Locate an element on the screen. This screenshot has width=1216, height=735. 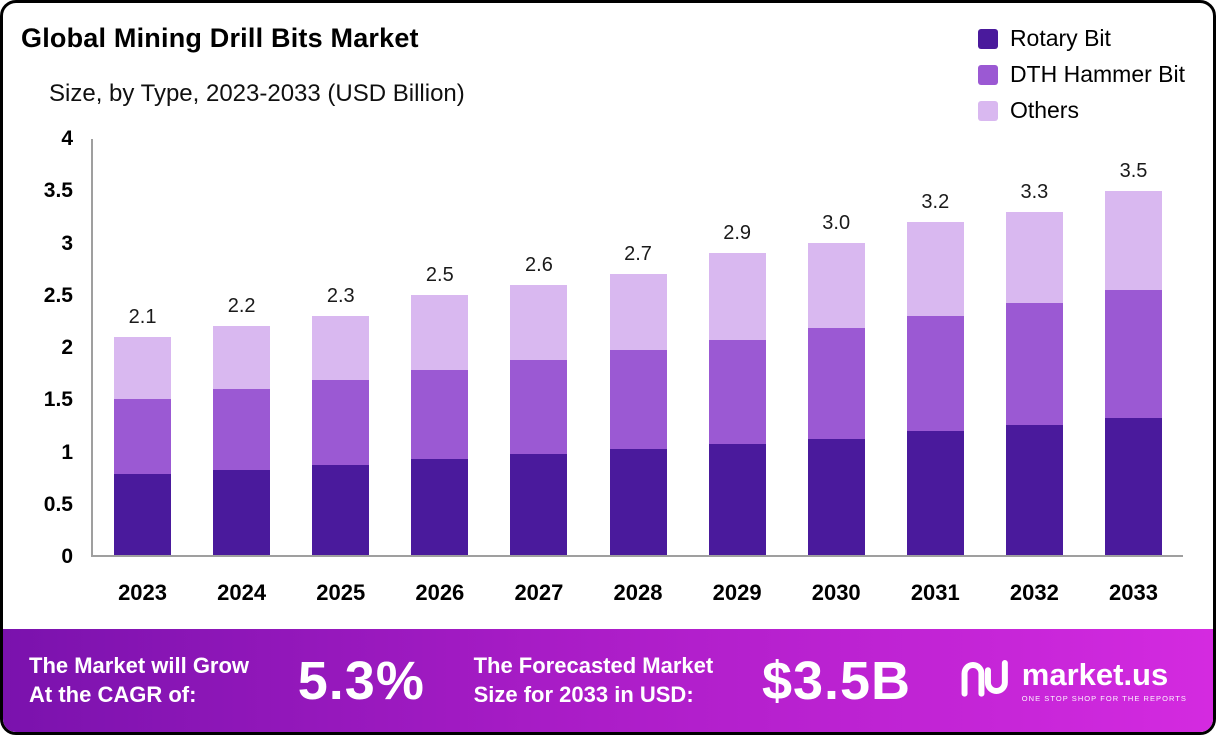
legend-label: DTH Hammer Bit is located at coordinates (1097, 74).